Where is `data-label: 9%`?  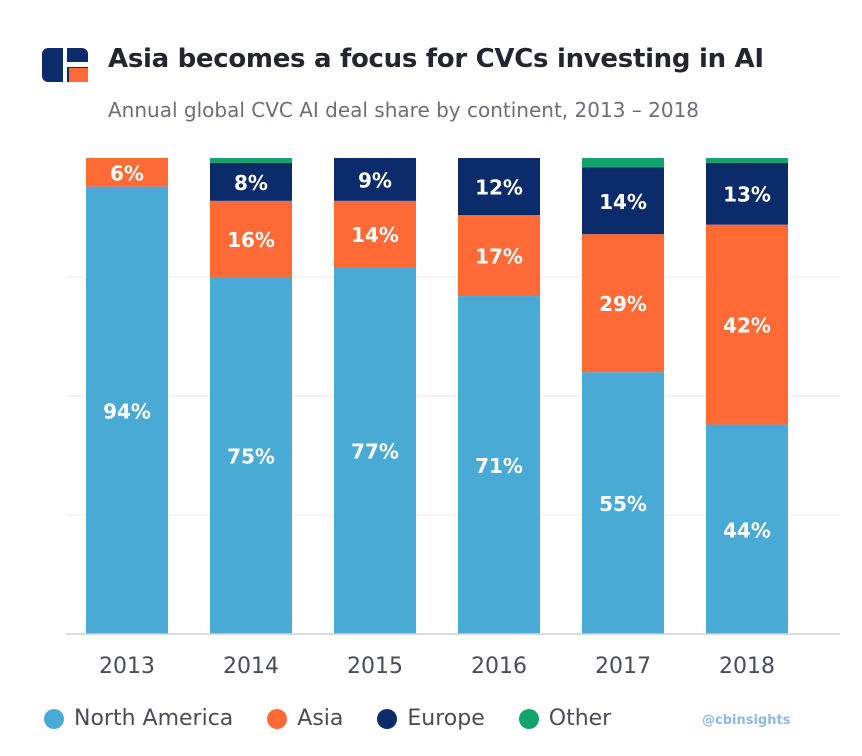
data-label: 9% is located at coordinates (375, 180).